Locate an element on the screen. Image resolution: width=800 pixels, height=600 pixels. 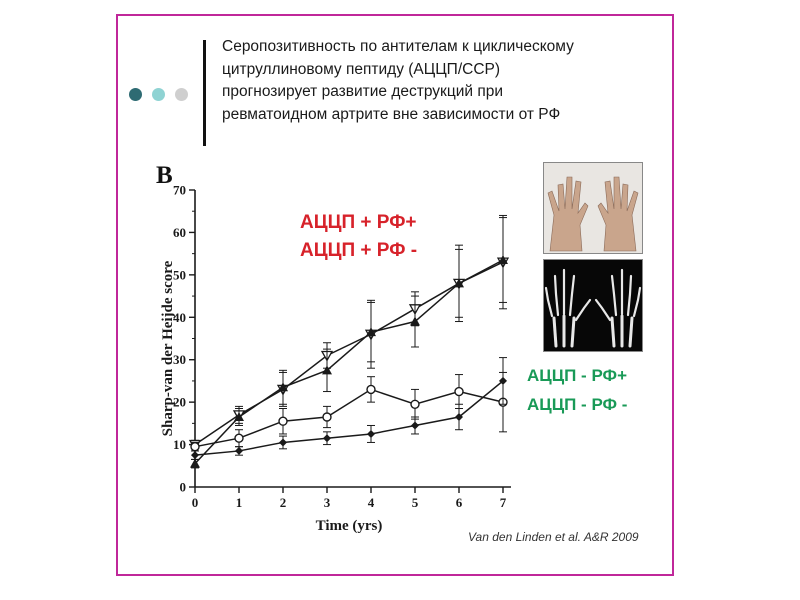
decor-dot-teal is located at coordinates (158, 94).